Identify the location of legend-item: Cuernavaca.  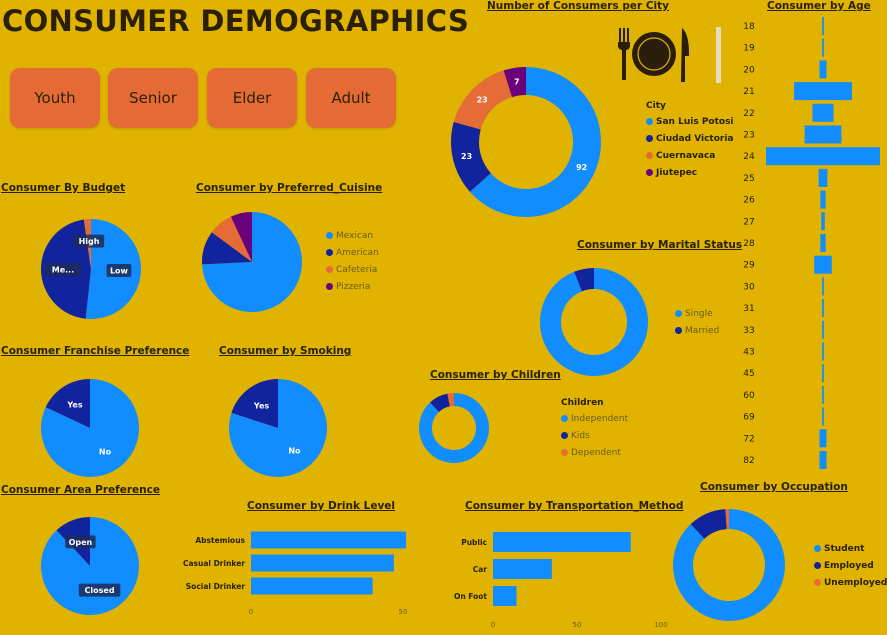
(690, 155).